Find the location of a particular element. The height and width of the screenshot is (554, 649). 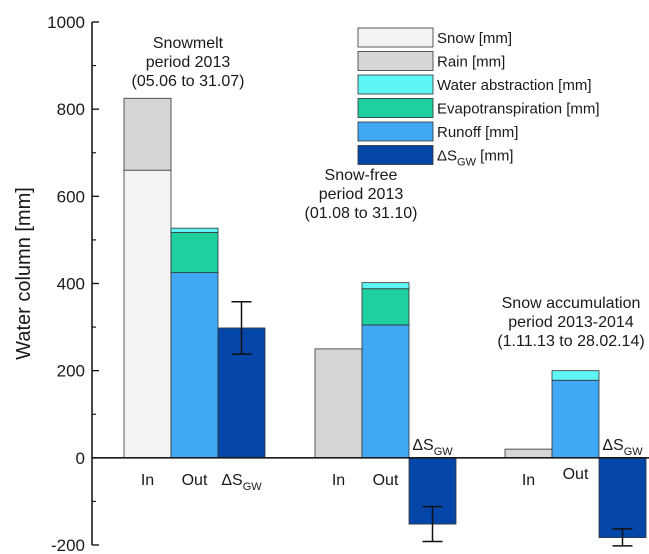

period-annotation: period 2013-2014 is located at coordinates (571, 322).